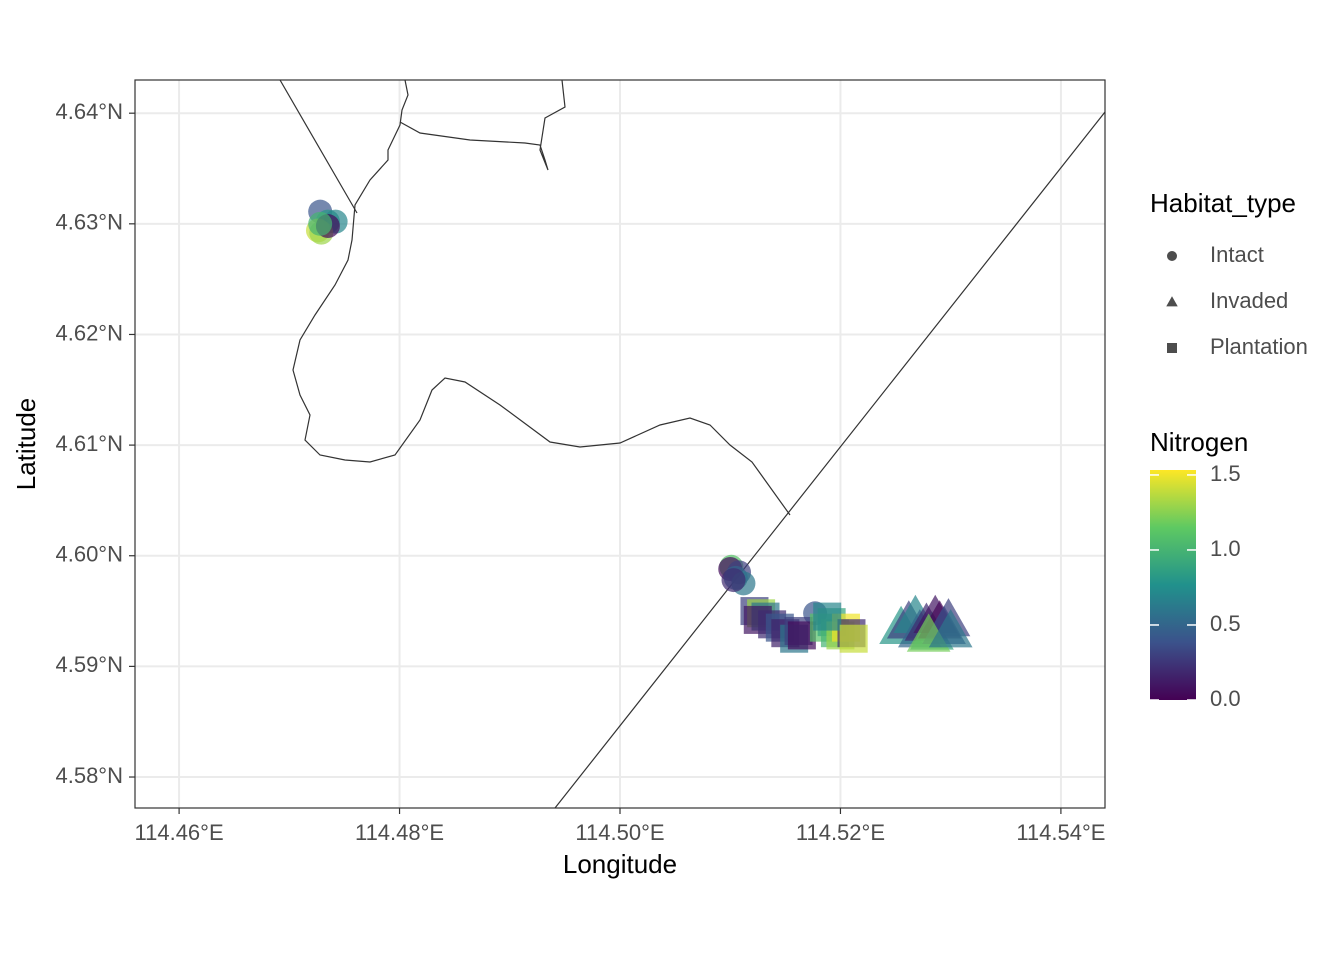  What do you see at coordinates (1060, 832) in the screenshot?
I see `x-tick-label: 114.54°E` at bounding box center [1060, 832].